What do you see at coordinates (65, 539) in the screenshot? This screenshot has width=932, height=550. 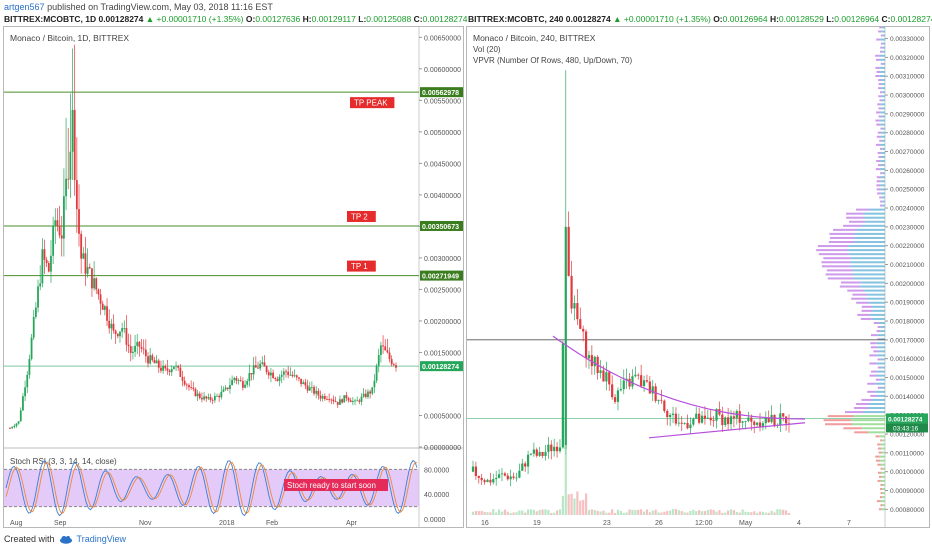 I see `cloud-icon` at bounding box center [65, 539].